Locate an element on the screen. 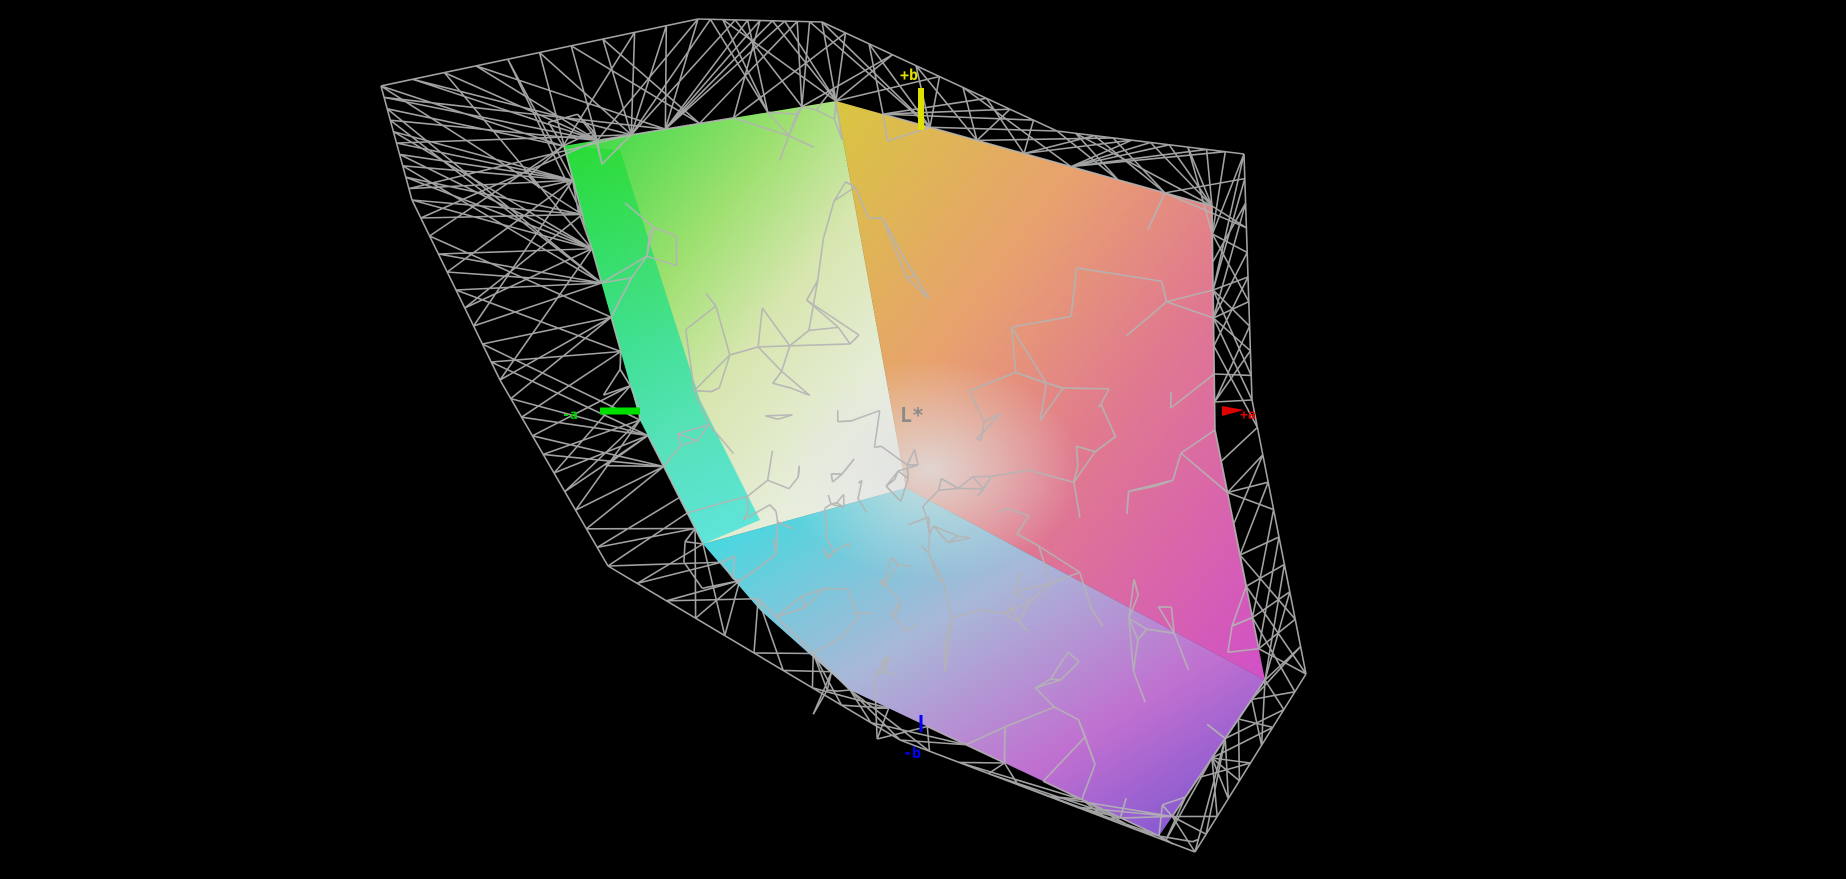 Image resolution: width=1846 pixels, height=879 pixels. plus-a-label: +a is located at coordinates (1248, 415).